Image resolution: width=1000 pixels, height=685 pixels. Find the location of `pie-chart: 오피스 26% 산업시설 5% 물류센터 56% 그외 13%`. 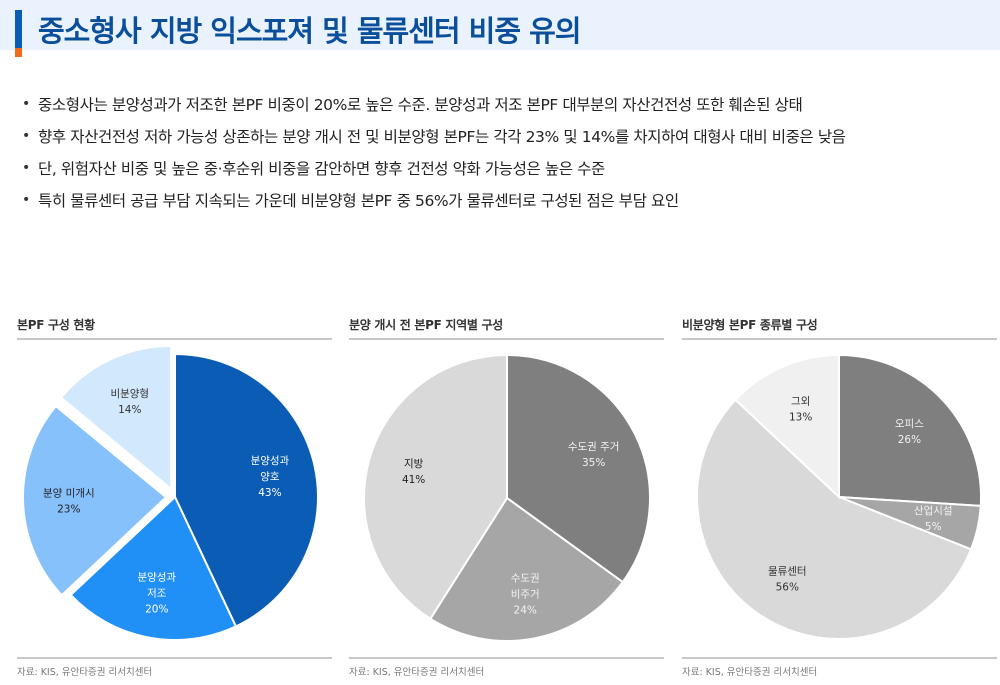

pie-chart: 오피스 26% 산업시설 5% 물류센터 56% 그외 13% is located at coordinates (839, 496).